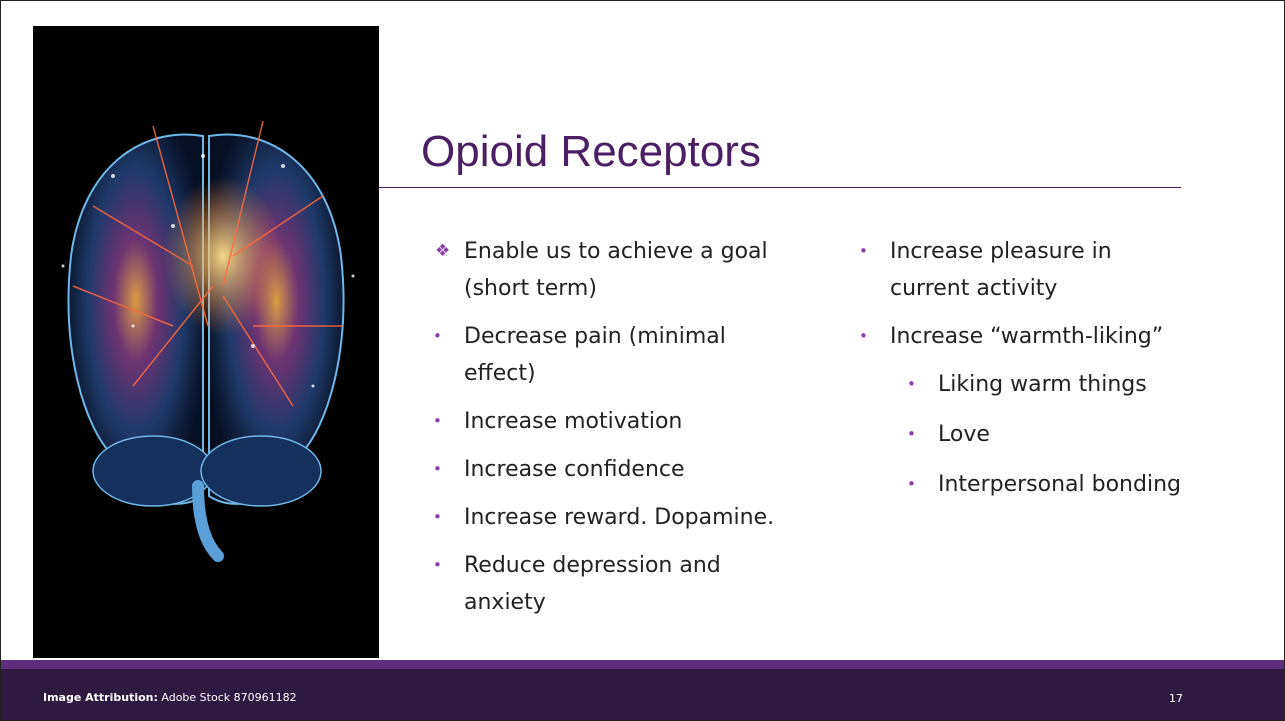 The image size is (1285, 721). What do you see at coordinates (530, 288) in the screenshot?
I see `bullet-text: (short term)` at bounding box center [530, 288].